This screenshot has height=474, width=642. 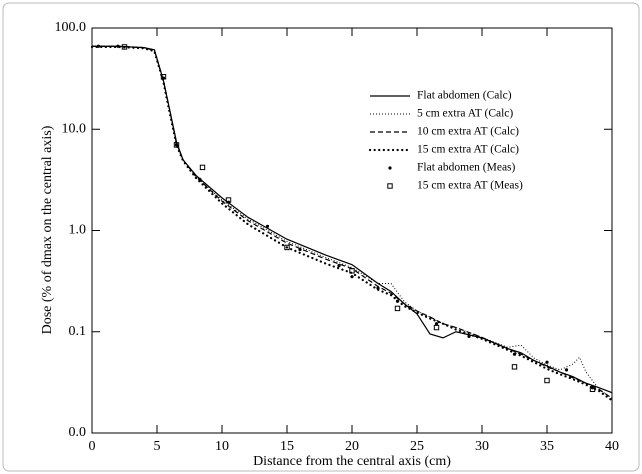 What do you see at coordinates (222, 446) in the screenshot?
I see `x-tick-label: 10` at bounding box center [222, 446].